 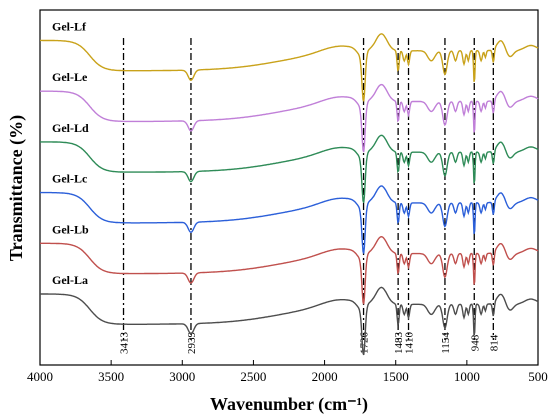 I want to click on peak-label: 948, so click(x=475, y=342).